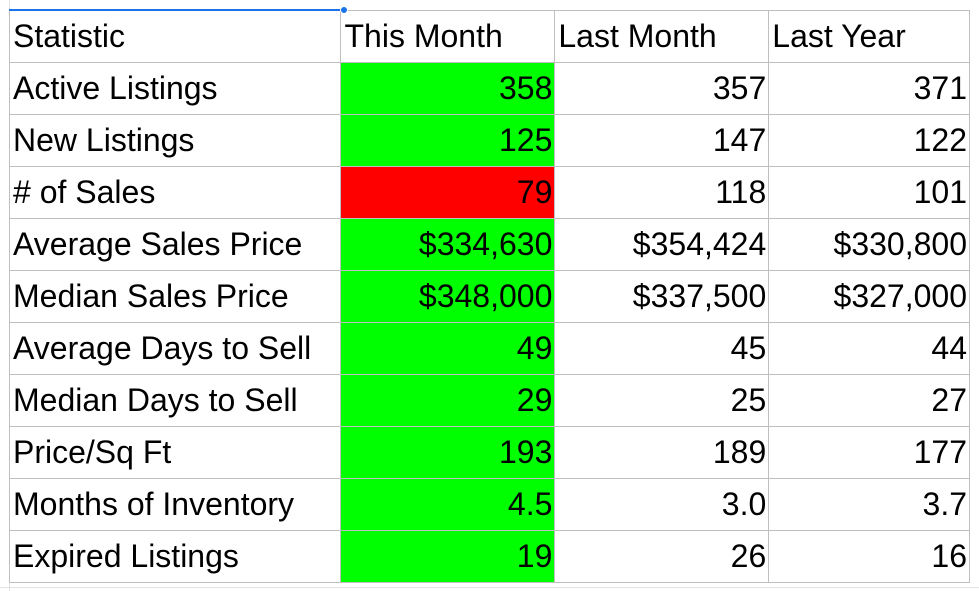 This screenshot has width=979, height=591. Describe the element at coordinates (869, 192) in the screenshot. I see `last-year-cell: 101` at that location.